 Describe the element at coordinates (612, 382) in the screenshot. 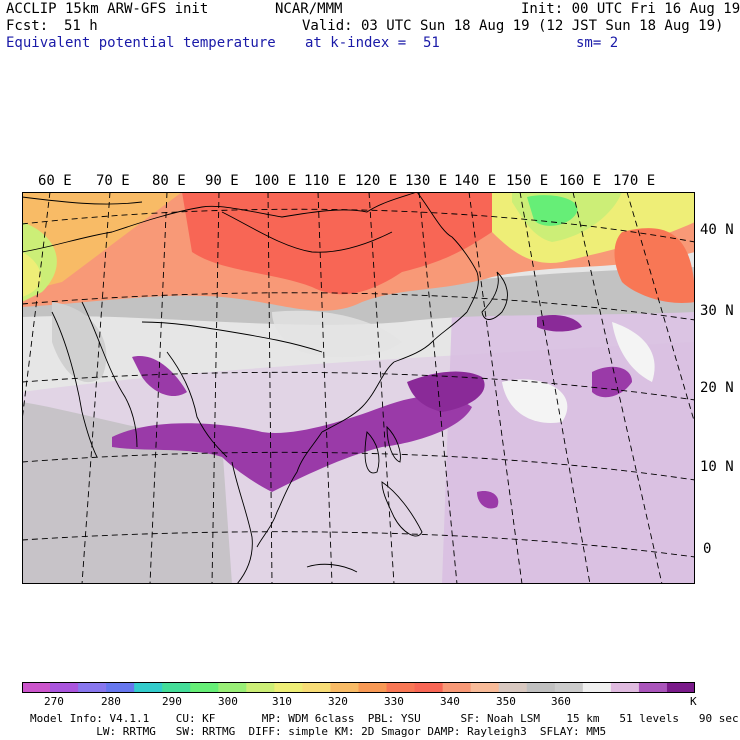

I see `convection-zone-east-pacific` at that location.